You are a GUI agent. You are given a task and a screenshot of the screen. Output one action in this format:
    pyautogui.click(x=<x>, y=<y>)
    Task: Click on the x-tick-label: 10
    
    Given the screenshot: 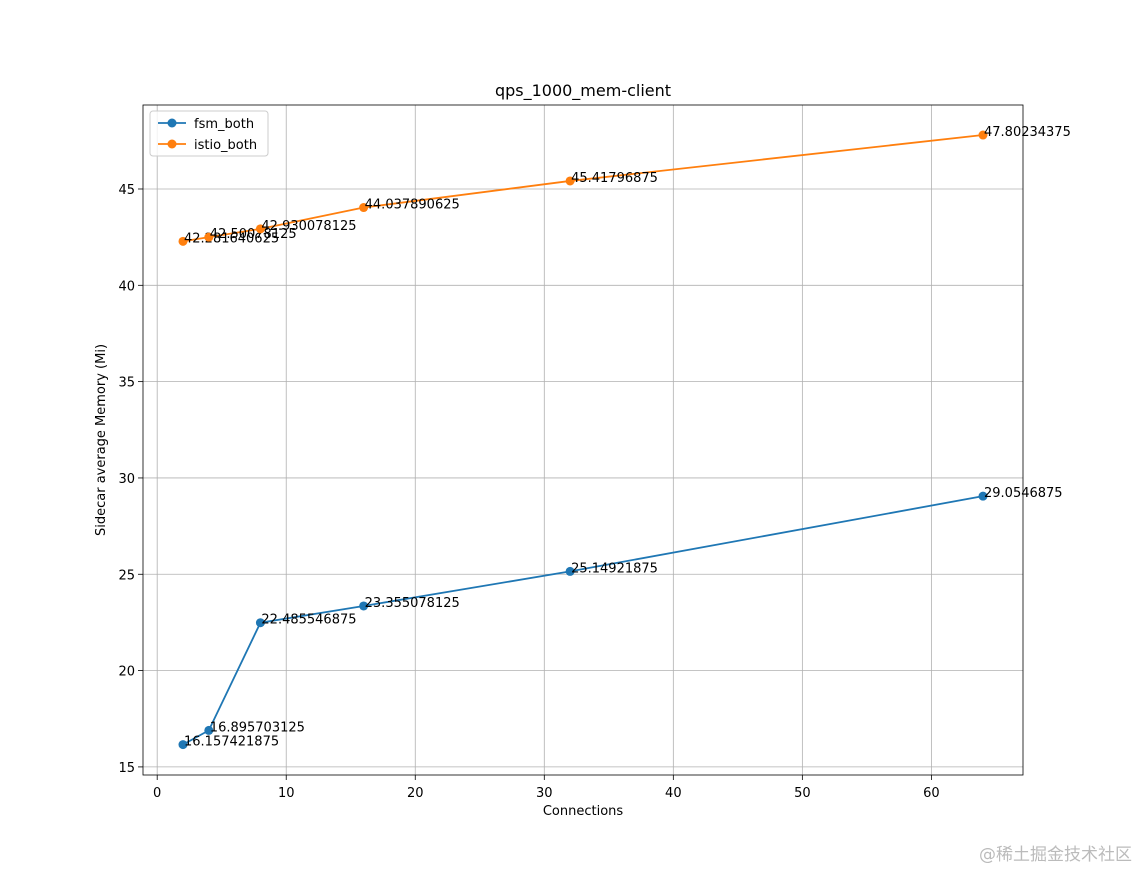 What is the action you would take?
    pyautogui.click(x=286, y=793)
    